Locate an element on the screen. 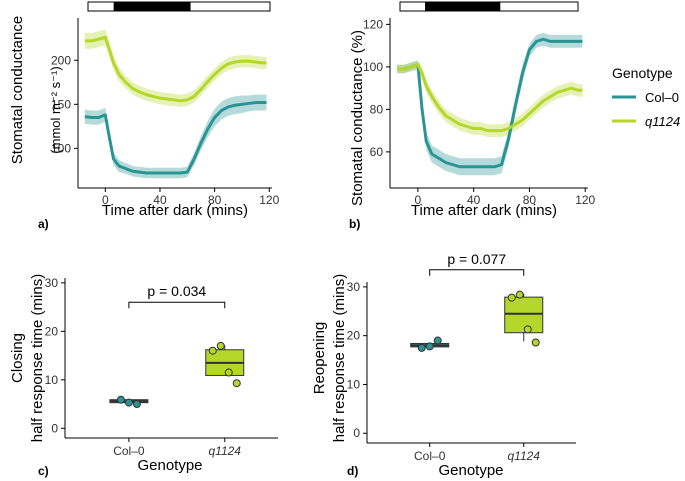 This screenshot has width=685, height=481. error-bands is located at coordinates (489, 104).